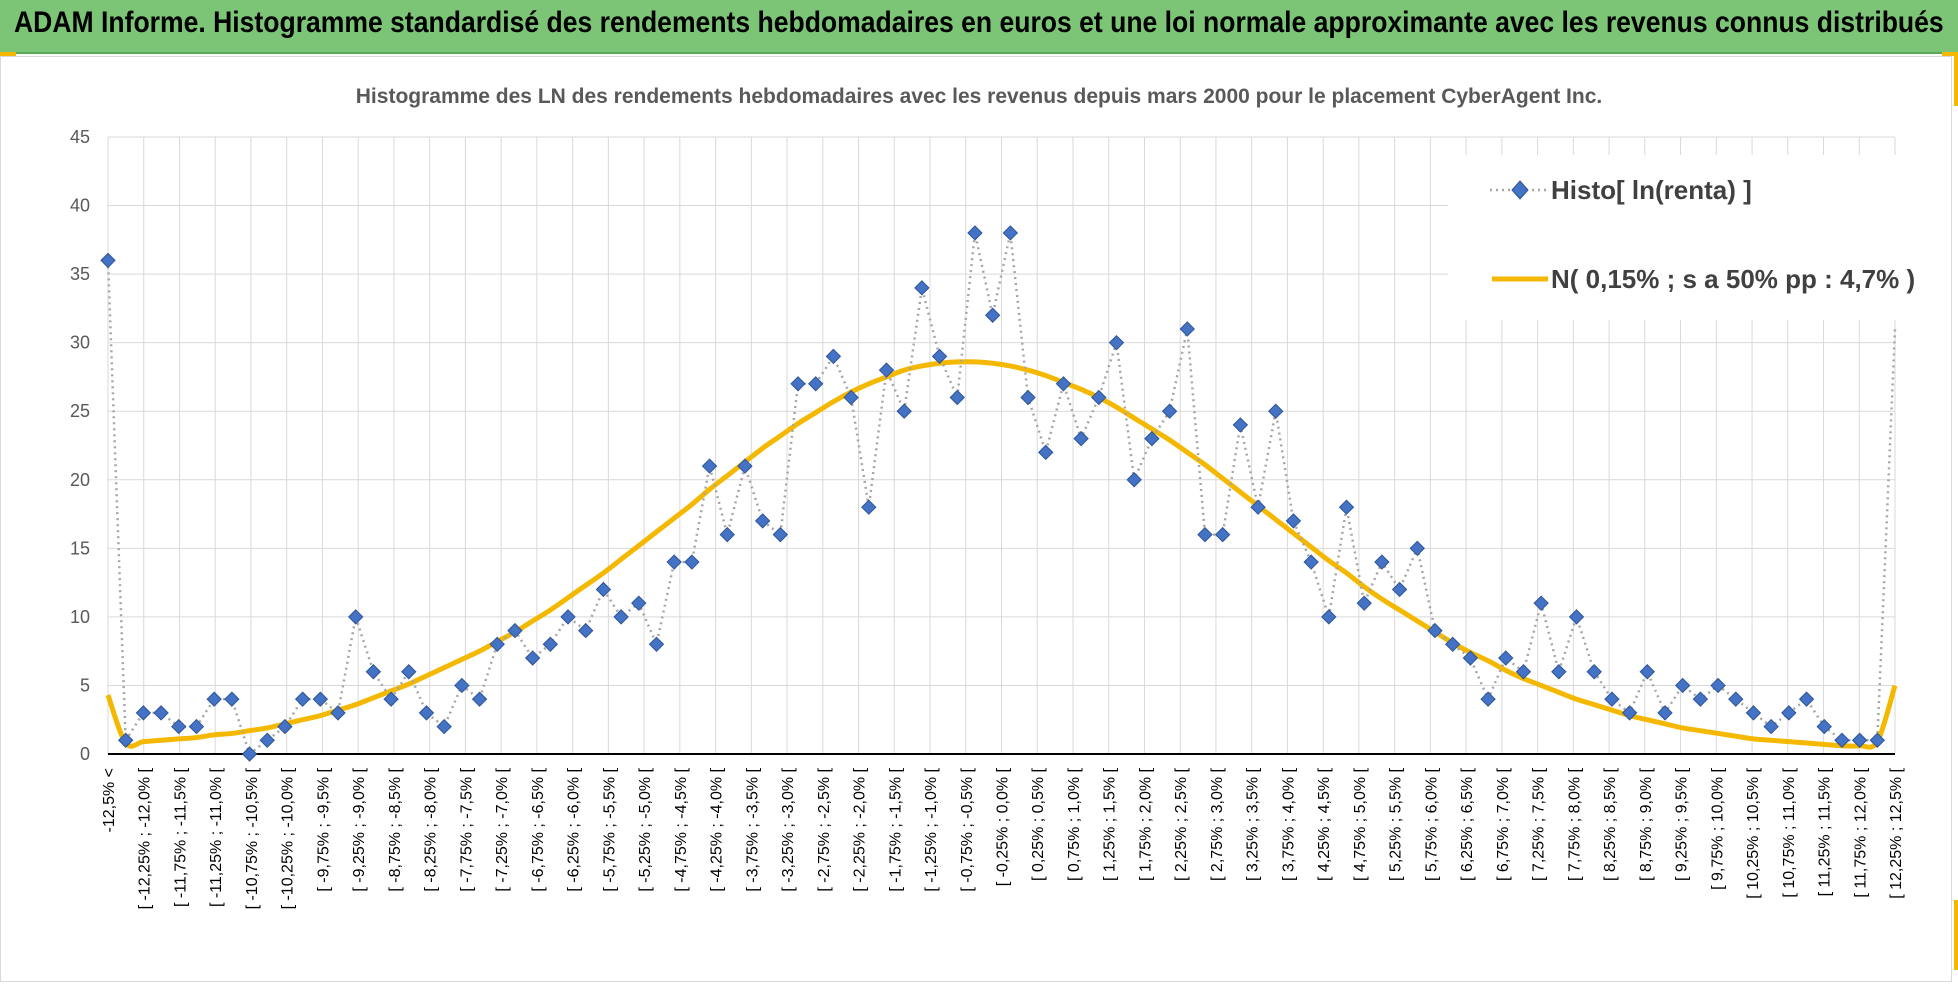 The image size is (1958, 984). Describe the element at coordinates (1145, 824) in the screenshot. I see `x-tick-label: [ 1,75% ; 2,0% [` at that location.